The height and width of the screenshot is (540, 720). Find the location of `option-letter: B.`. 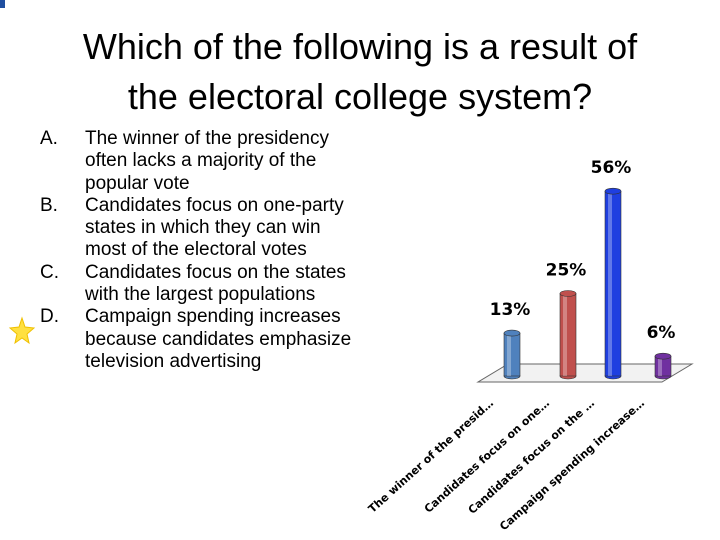

option-letter: B. is located at coordinates (49, 205).